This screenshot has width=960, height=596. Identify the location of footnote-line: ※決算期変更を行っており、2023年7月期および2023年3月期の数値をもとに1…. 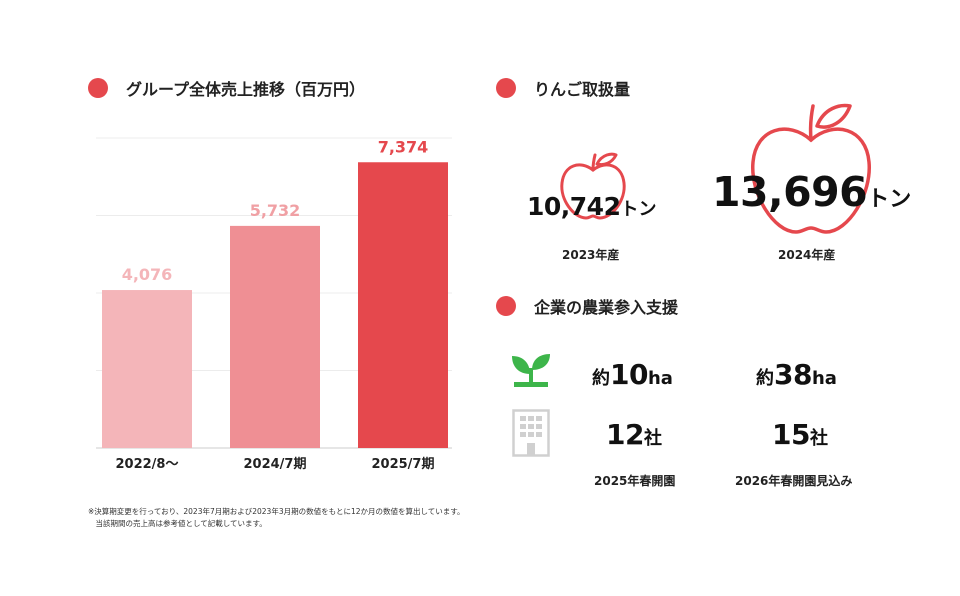
(276, 511).